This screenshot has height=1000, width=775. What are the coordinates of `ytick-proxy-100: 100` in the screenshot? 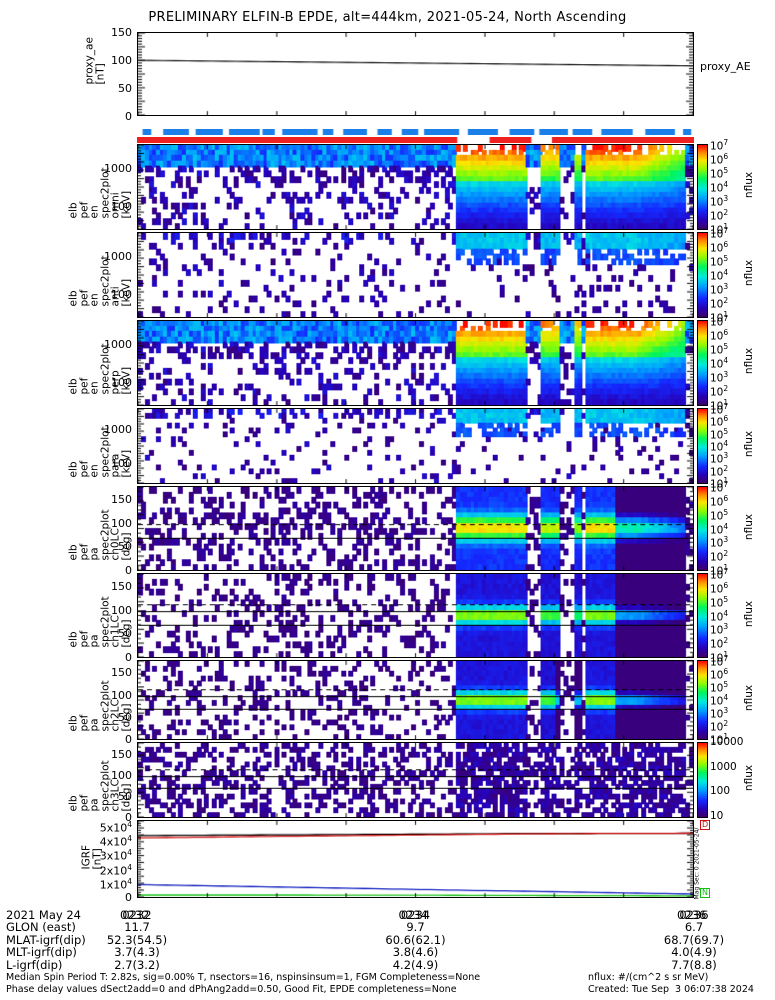 It's located at (121, 60).